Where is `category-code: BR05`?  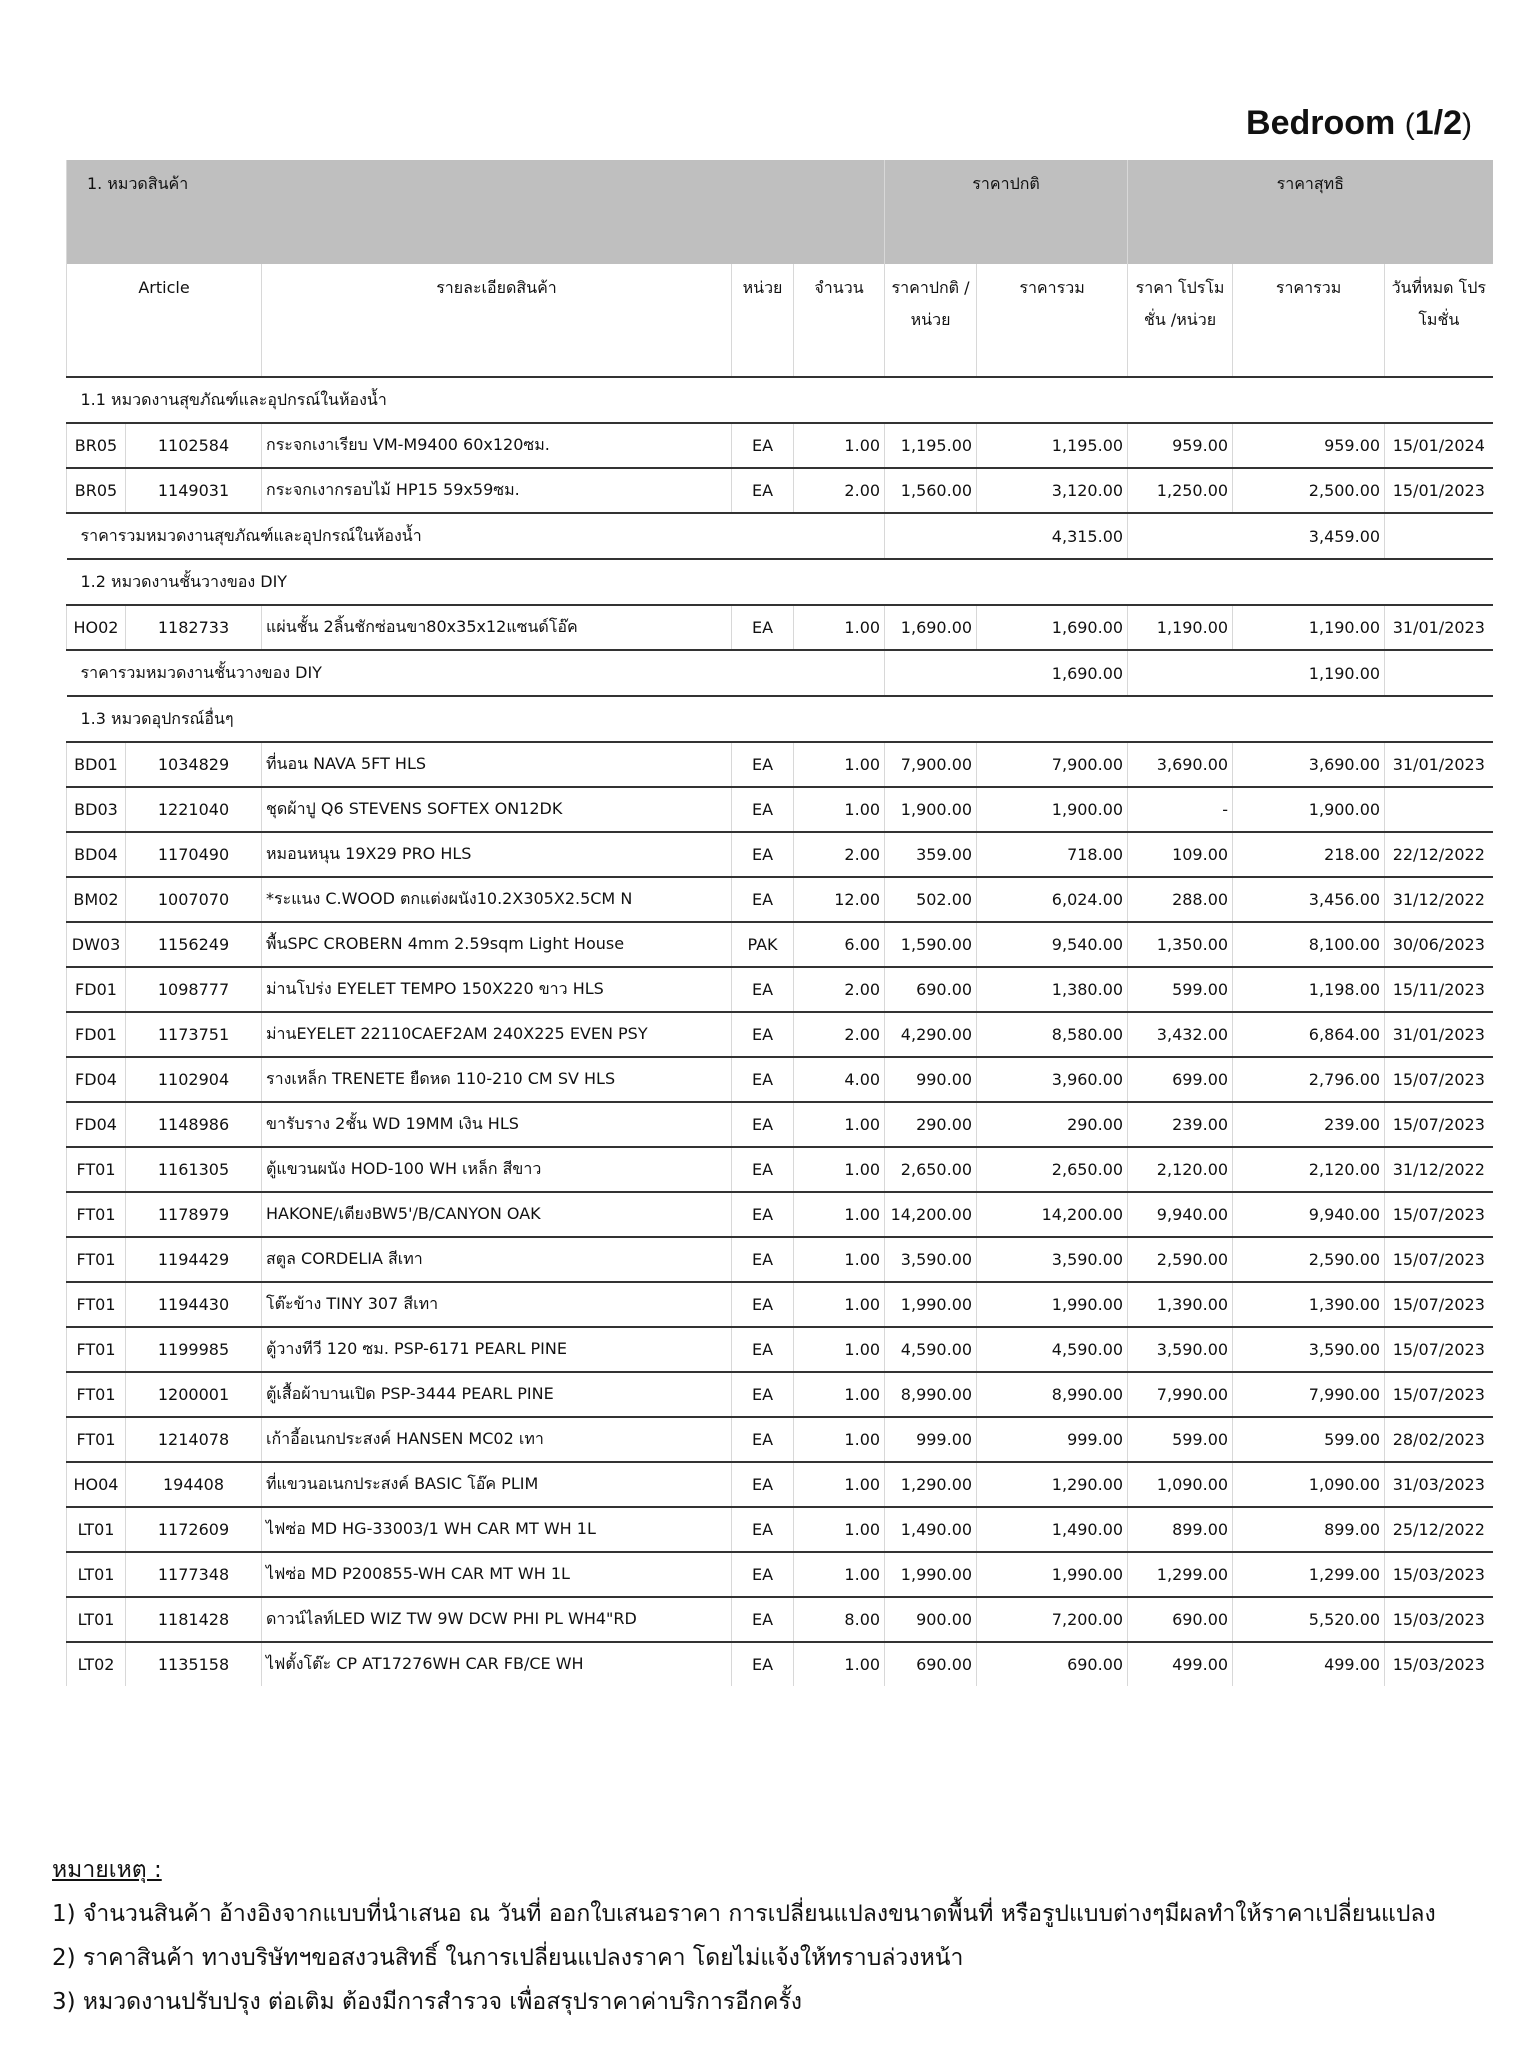 category-code: BR05 is located at coordinates (96, 491).